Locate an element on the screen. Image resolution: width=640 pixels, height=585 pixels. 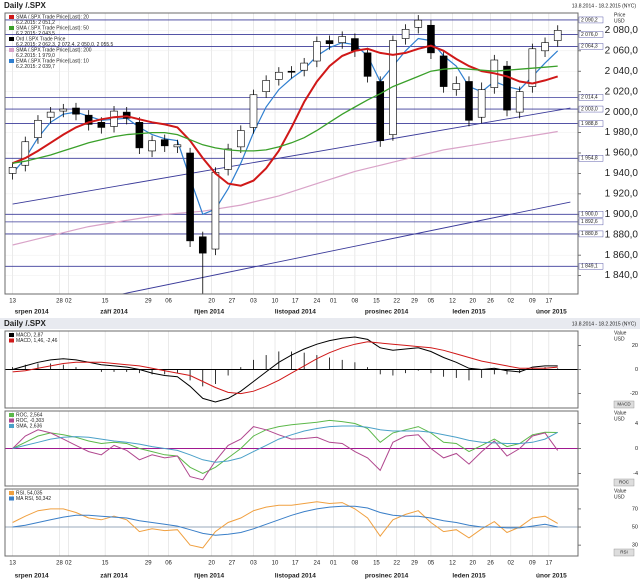
x-tick-label: 24 is located at coordinates (317, 302).